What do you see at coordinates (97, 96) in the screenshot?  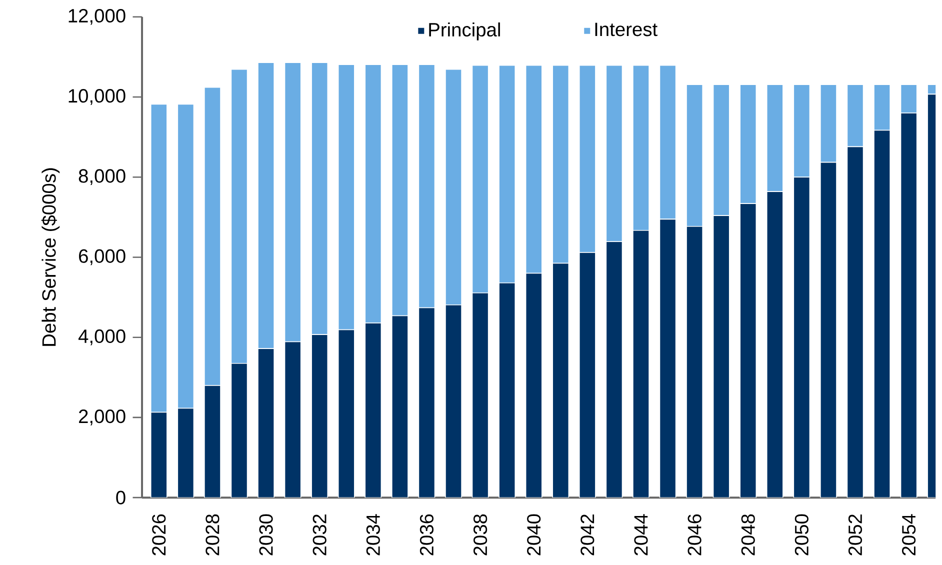 I see `y-tick-label: 10,000` at bounding box center [97, 96].